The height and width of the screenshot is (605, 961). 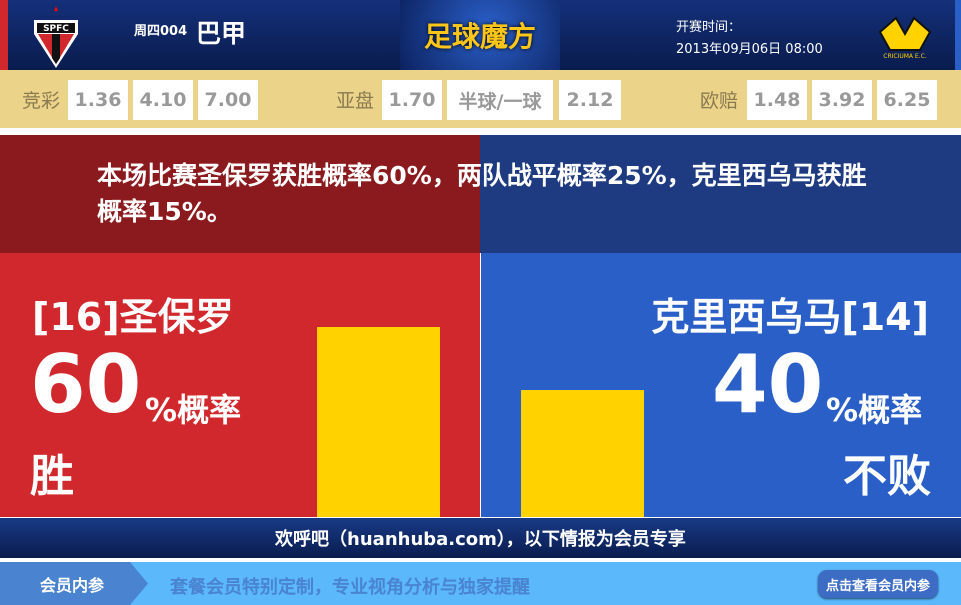 I want to click on brand-logo: 足球魔方, so click(x=480, y=35).